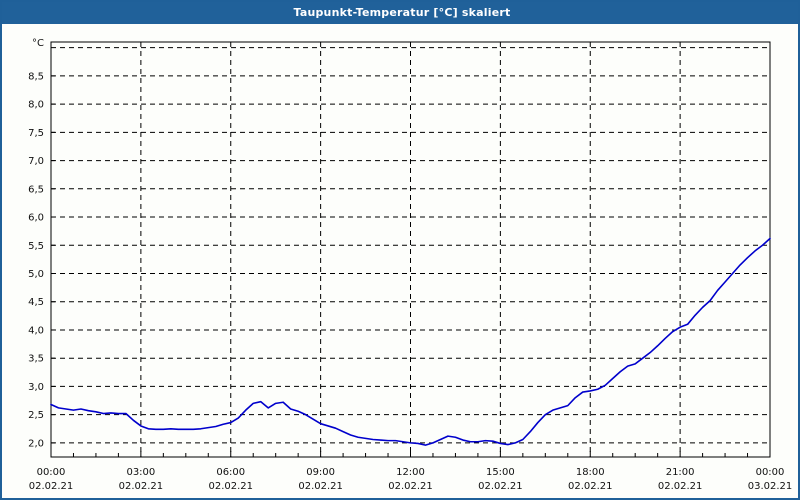  What do you see at coordinates (36, 189) in the screenshot?
I see `y-axis-tick-label: 6,5` at bounding box center [36, 189].